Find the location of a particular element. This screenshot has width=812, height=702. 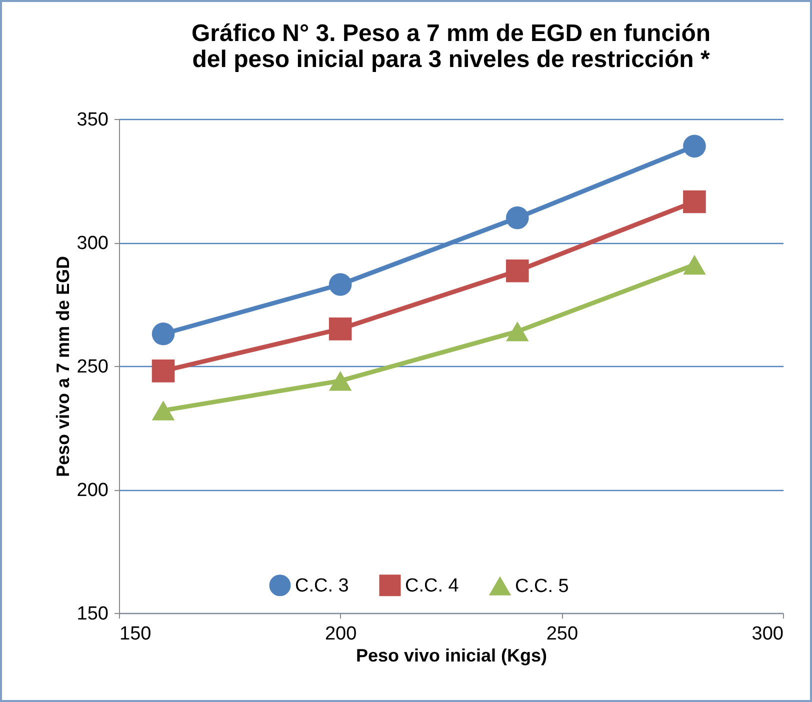

chart-title: Gráfico N° 3. Peso a 7 mm de EGD en función del peso inicial para 3 niveles de restricción * is located at coordinates (451, 46).